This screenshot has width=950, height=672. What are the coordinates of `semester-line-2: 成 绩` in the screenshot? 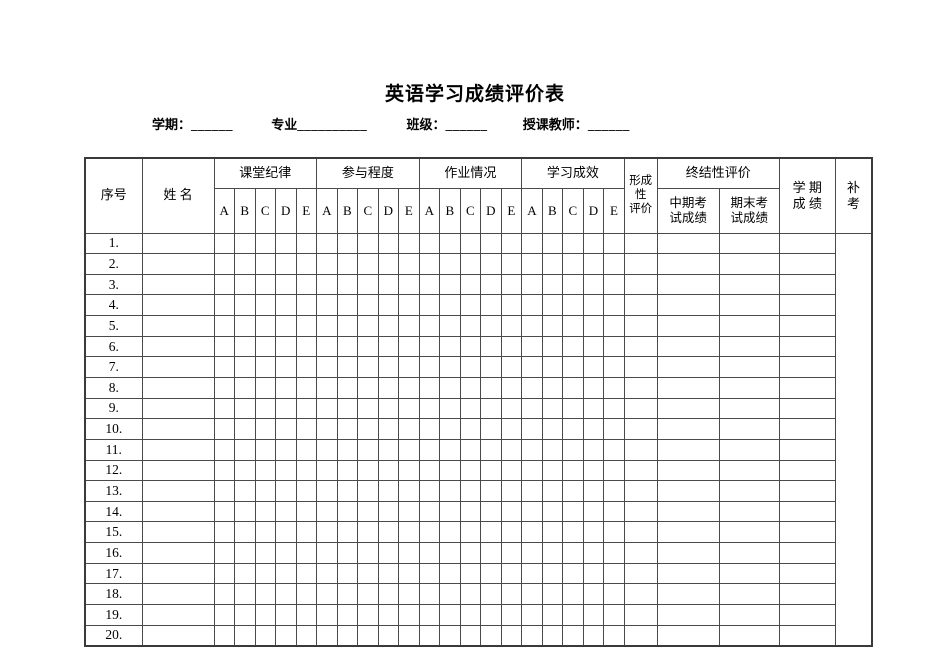 It's located at (807, 203).